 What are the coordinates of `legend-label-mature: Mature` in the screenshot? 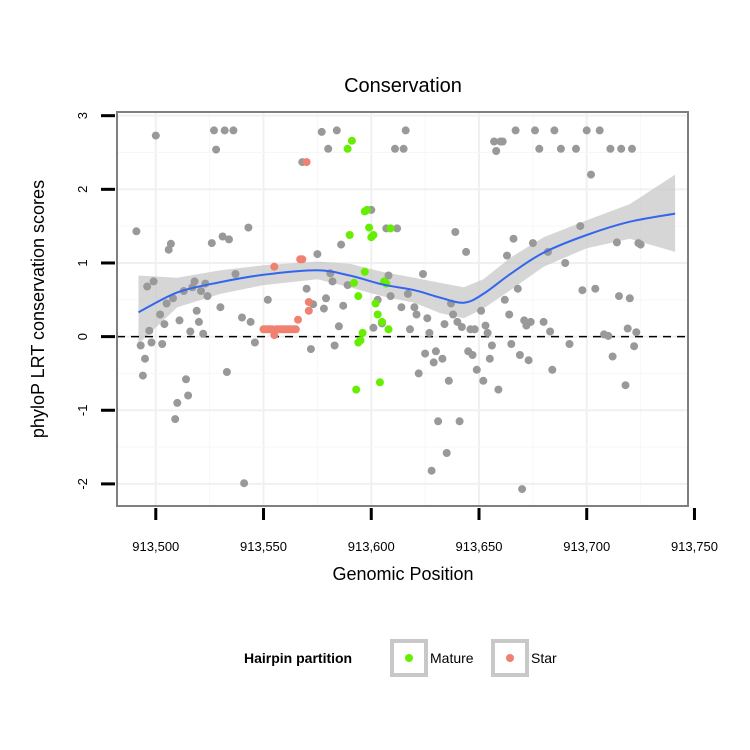 It's located at (452, 658).